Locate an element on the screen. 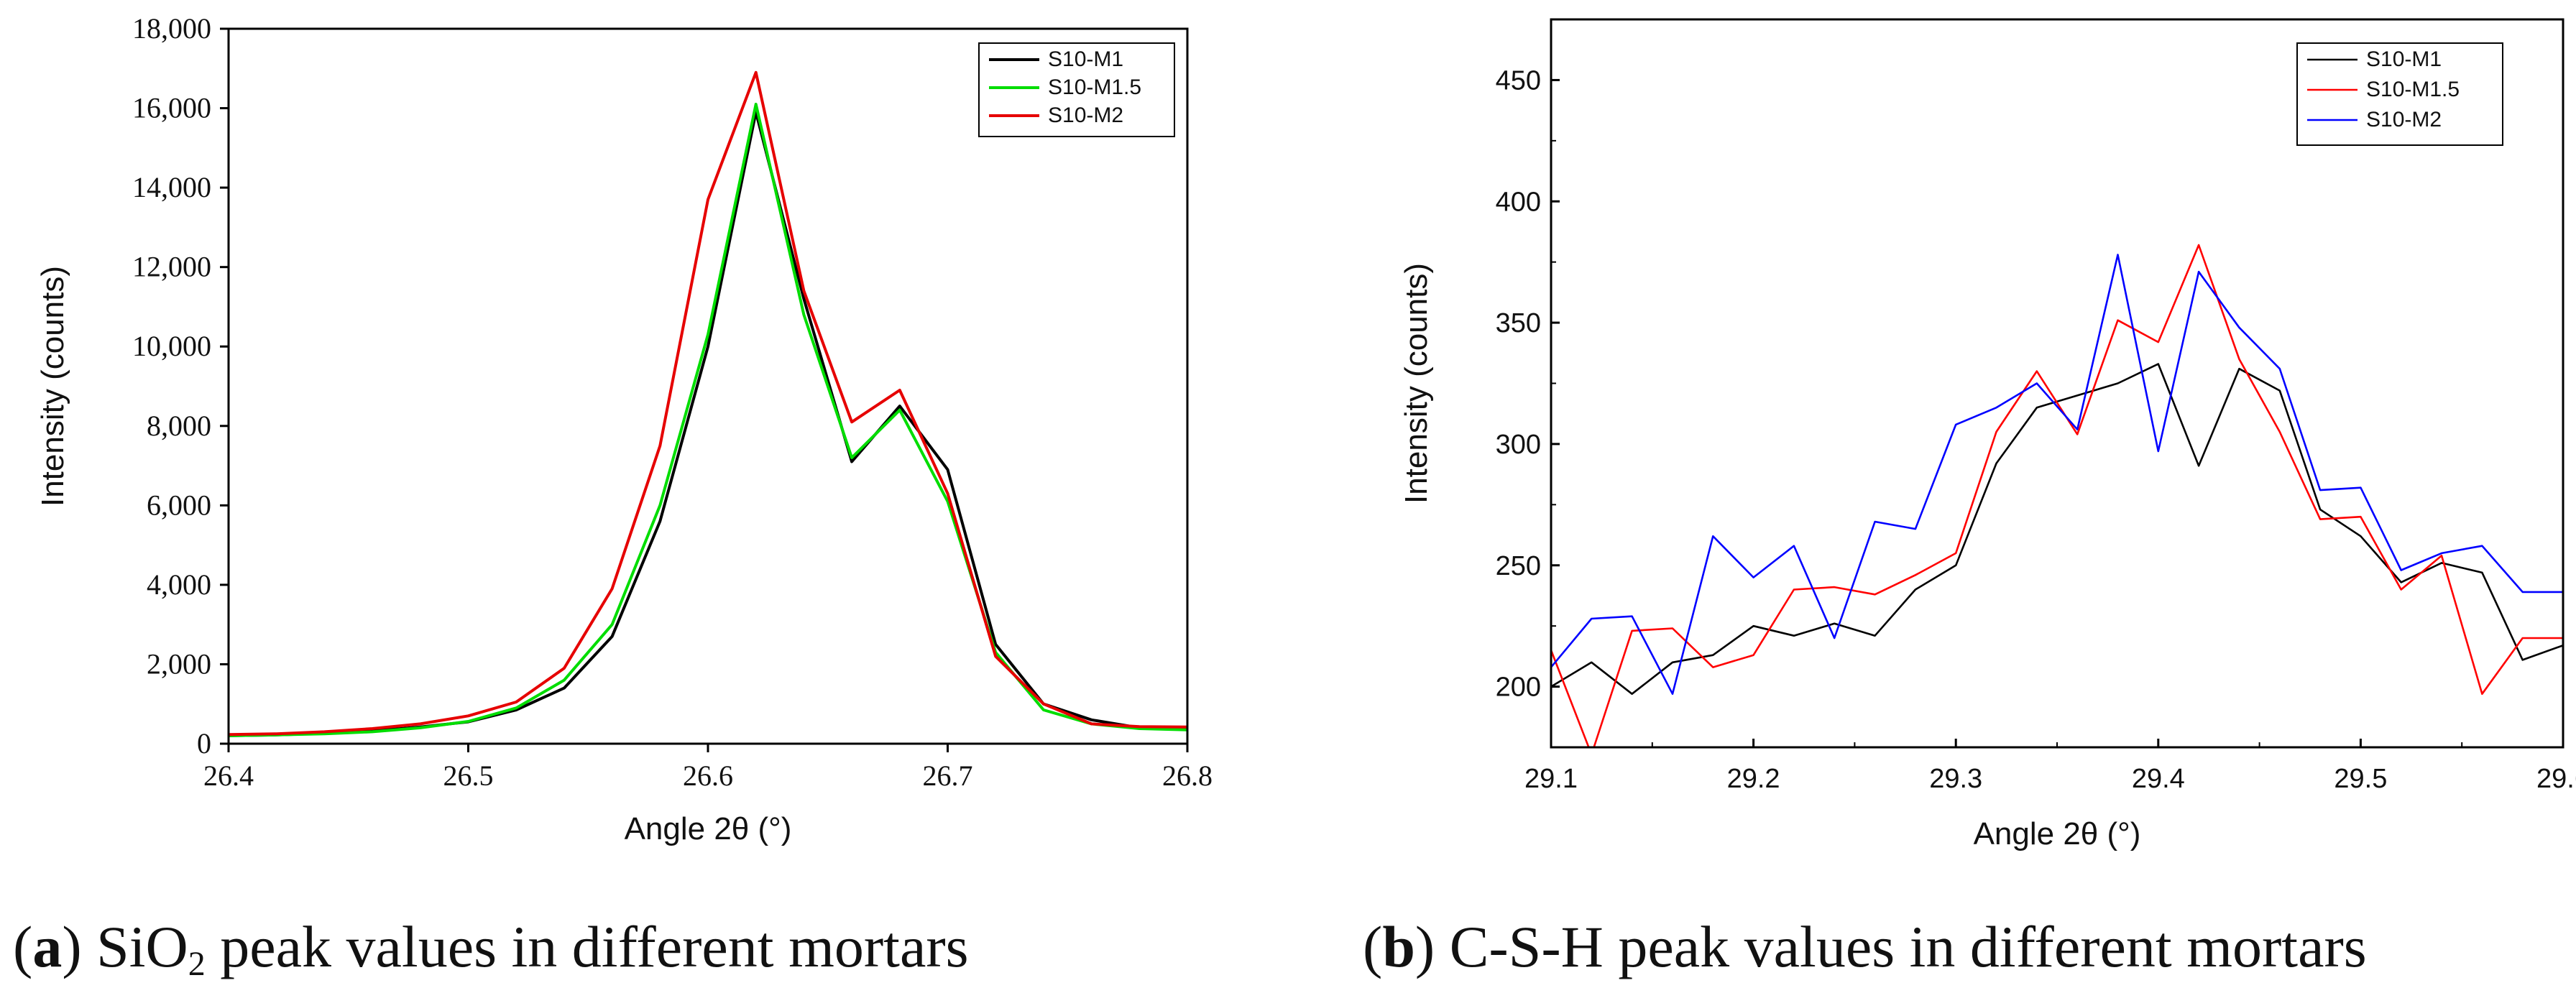 The width and height of the screenshot is (2576, 988). chart-a-y-tick-label: 2,000 is located at coordinates (179, 663).